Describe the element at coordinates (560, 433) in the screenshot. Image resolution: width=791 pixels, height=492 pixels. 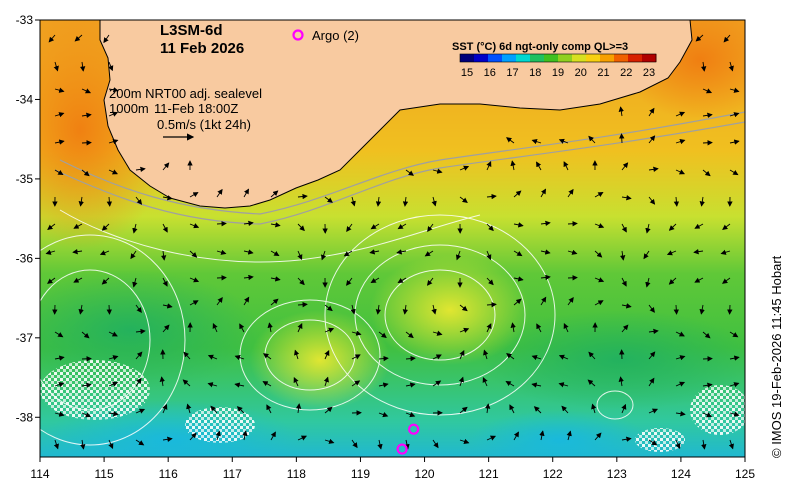
I see `cold-water-patch-east` at that location.